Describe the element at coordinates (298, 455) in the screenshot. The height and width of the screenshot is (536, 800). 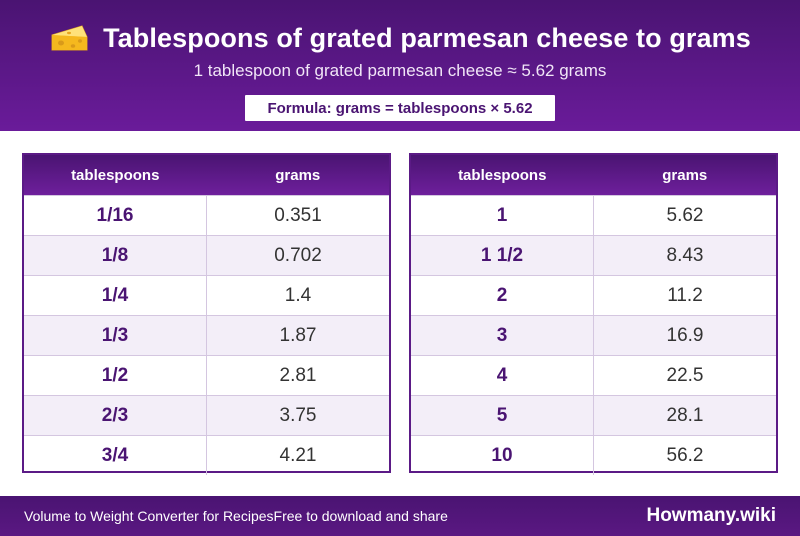
I see `grams-cell: 4.21` at that location.